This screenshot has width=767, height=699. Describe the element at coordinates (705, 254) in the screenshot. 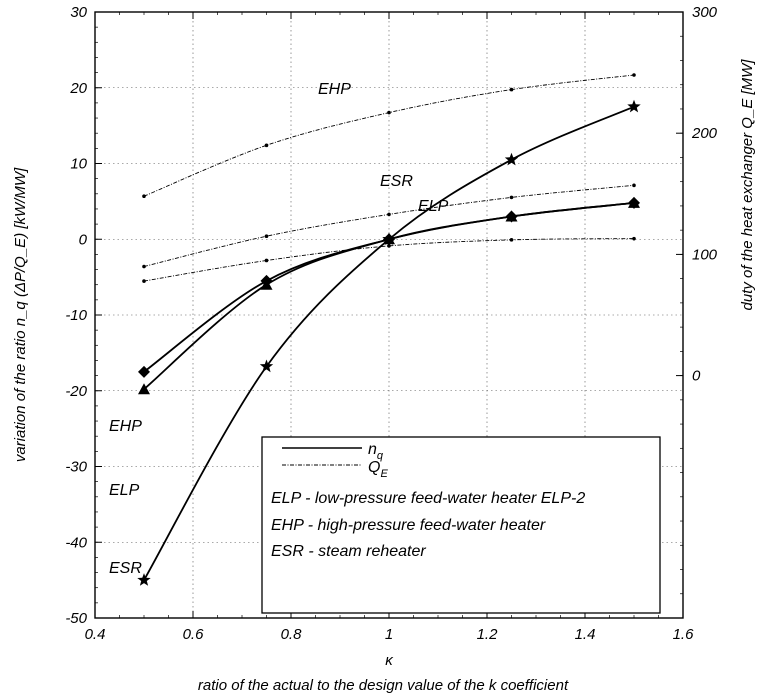

I see `y-right-tick-label: 100` at that location.